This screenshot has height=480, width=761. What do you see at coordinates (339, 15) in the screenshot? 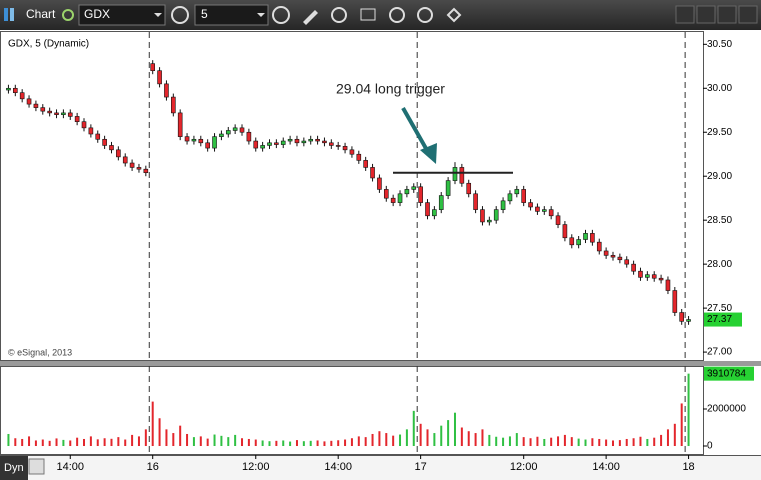
I see `refresh-icon` at bounding box center [339, 15].